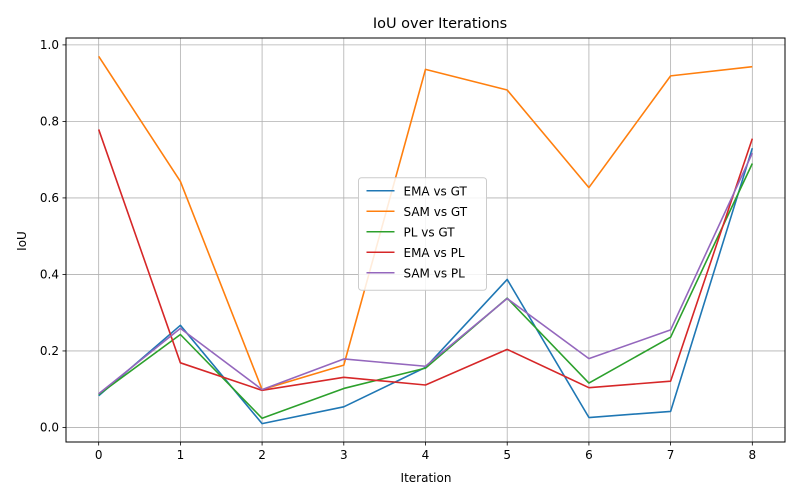  I want to click on y-tick-label: 0.0, so click(49, 427).